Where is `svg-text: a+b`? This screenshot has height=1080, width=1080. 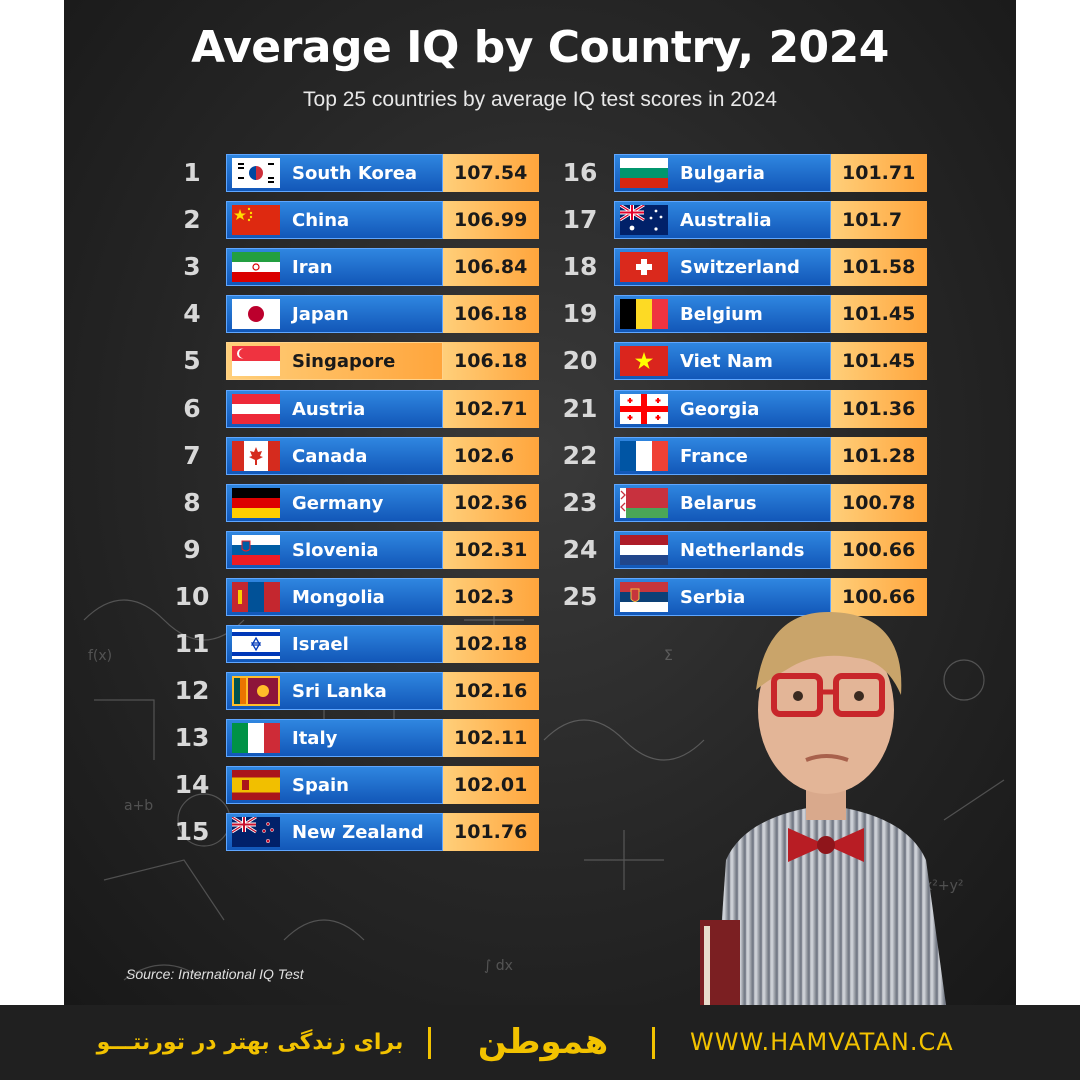
svg-text: a+b is located at coordinates (138, 806).